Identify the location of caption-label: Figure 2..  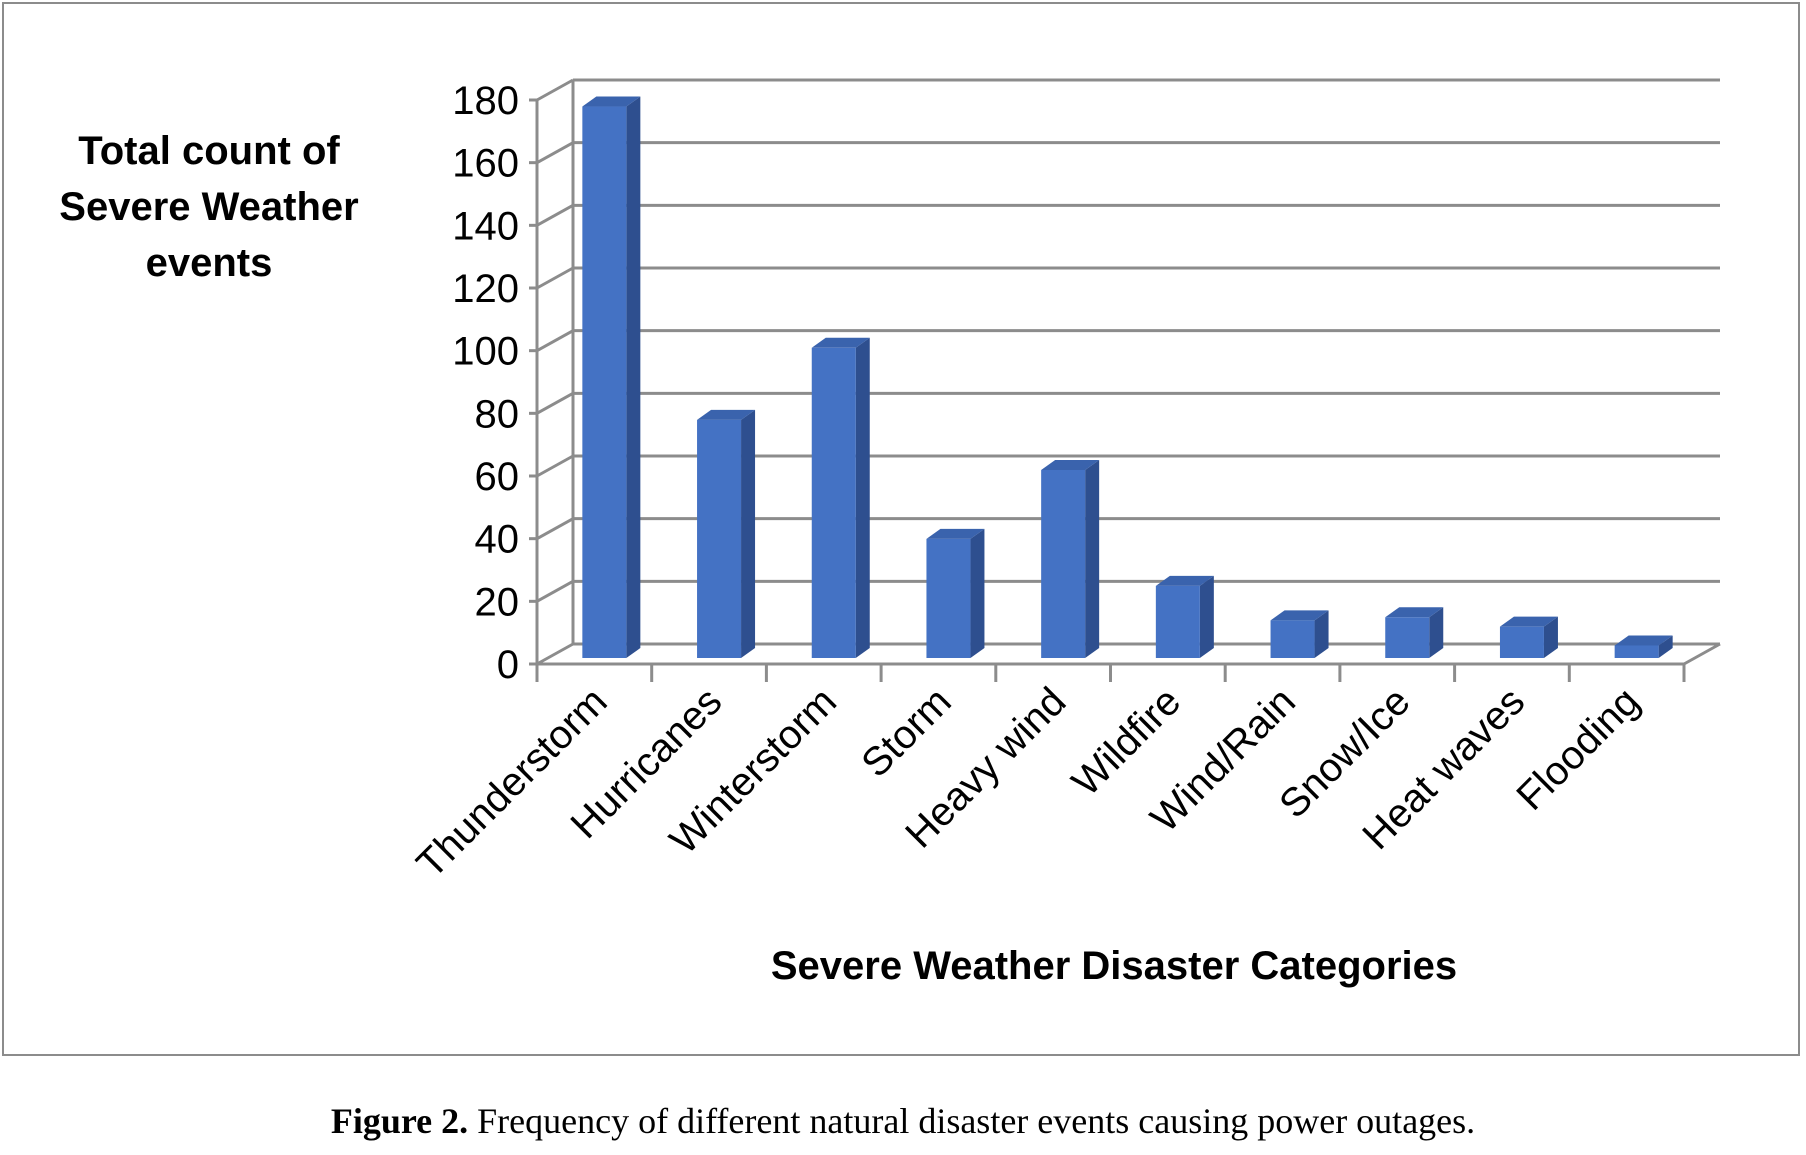
(399, 1121).